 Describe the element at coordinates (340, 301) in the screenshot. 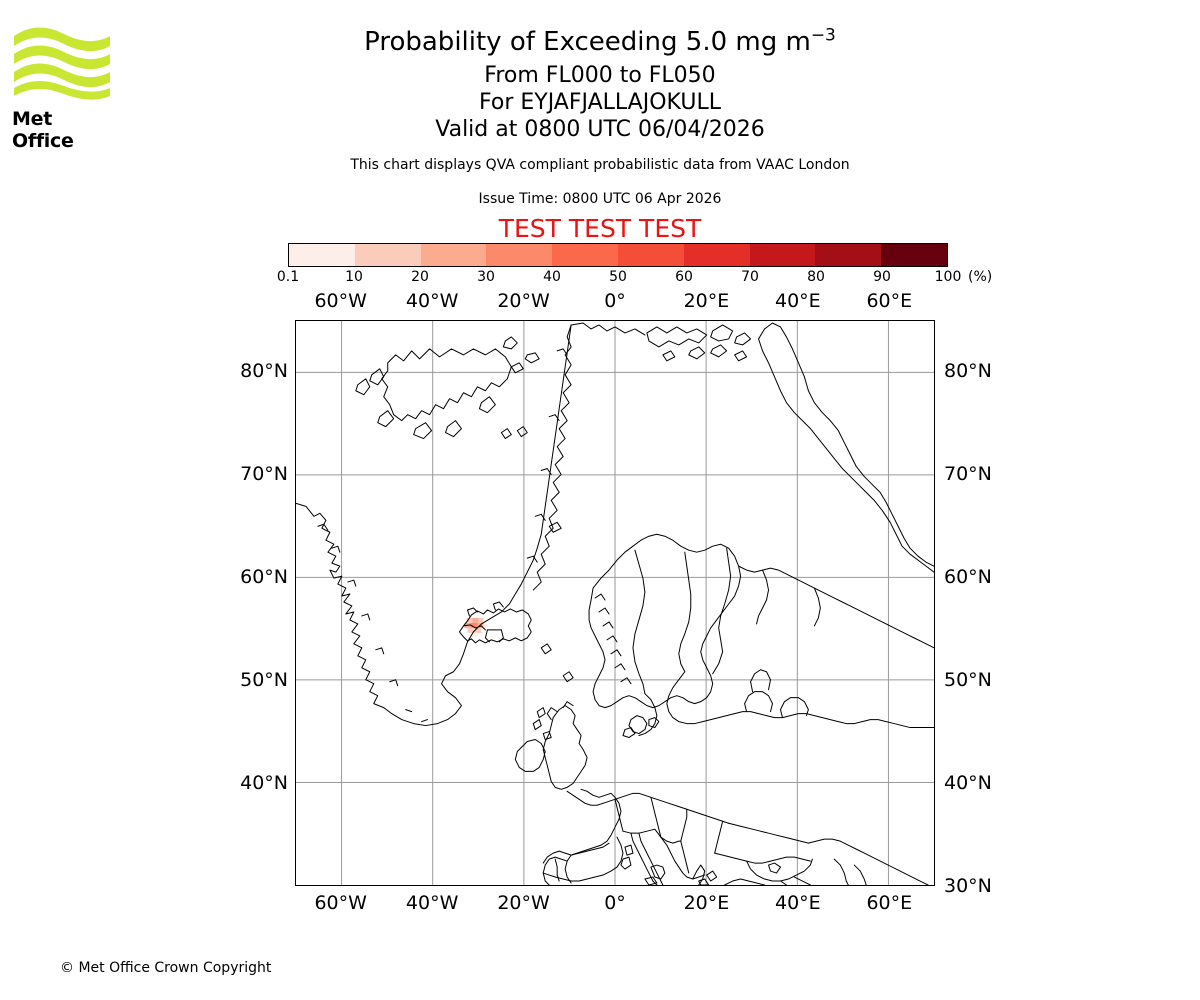

I see `lon-label-top-60°W: 60°W` at that location.